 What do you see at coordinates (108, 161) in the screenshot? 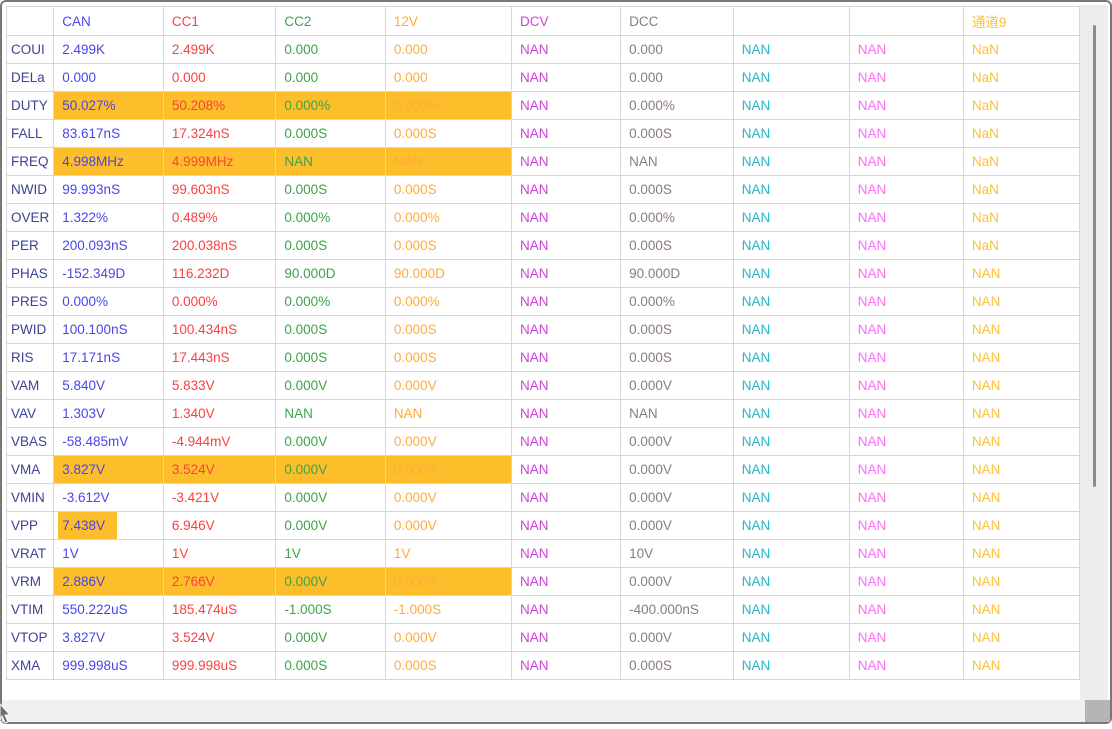
I see `cell: 4.998MHz` at bounding box center [108, 161].